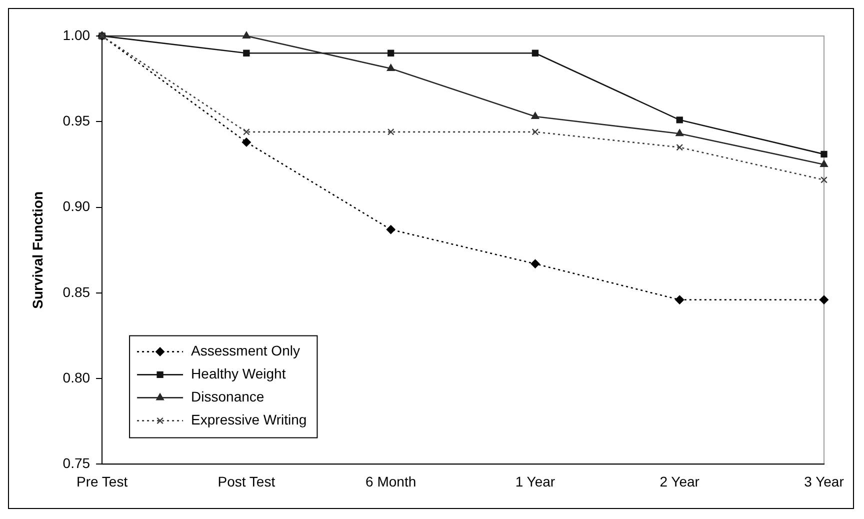  I want to click on legend-label: Assessment Only, so click(245, 350).